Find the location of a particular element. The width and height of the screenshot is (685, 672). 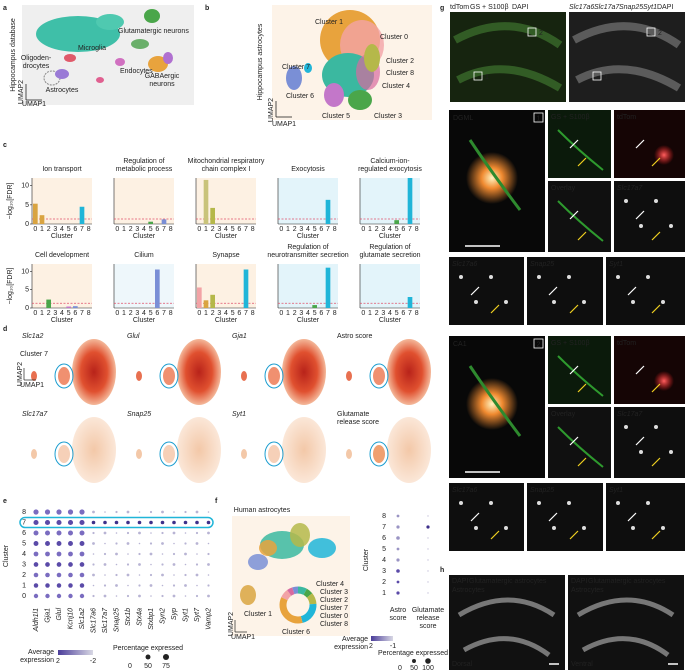

chart-title: chain complex I is located at coordinates (226, 169).